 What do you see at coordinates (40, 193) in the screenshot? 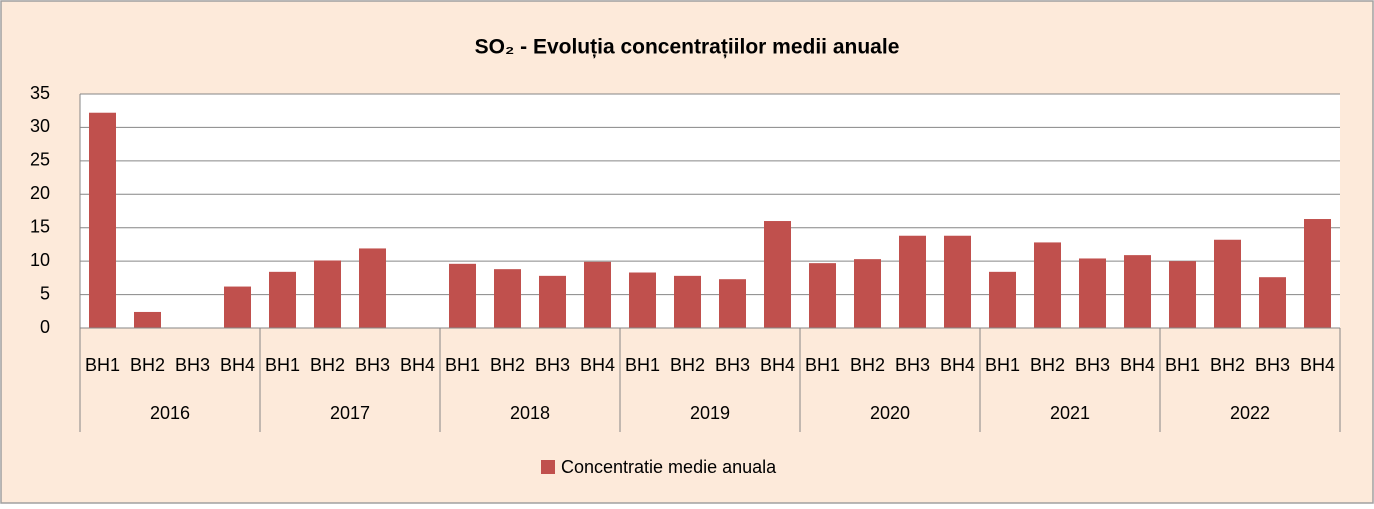
I see `y-tick-label: 20` at bounding box center [40, 193].